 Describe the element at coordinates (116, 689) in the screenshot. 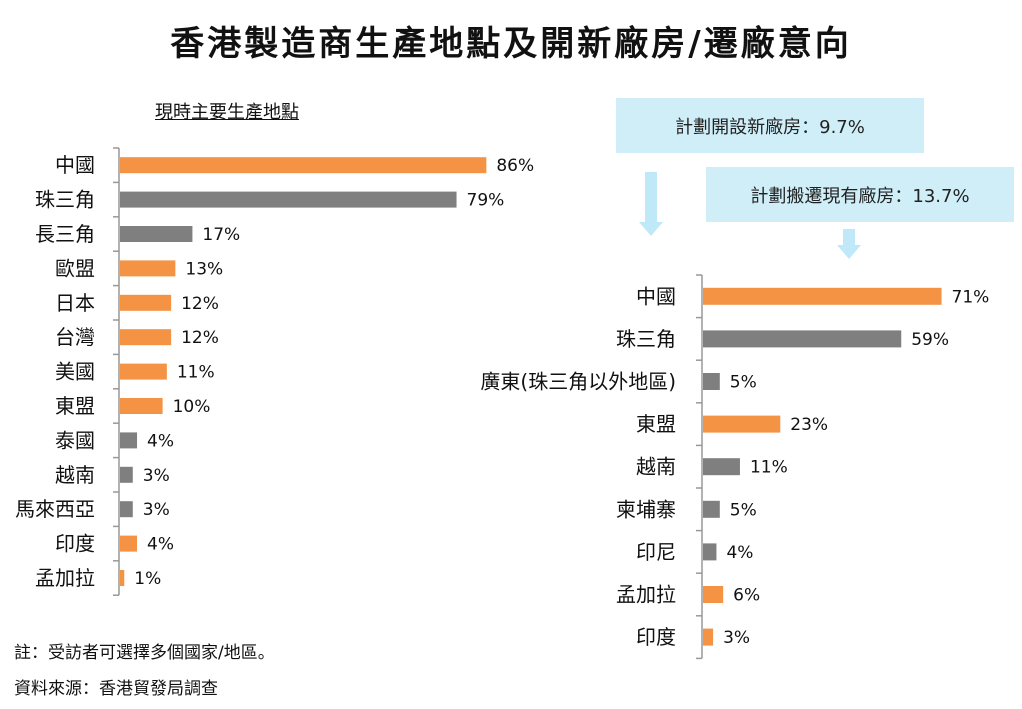

I see `source-note: 資料來源：香港貿發局調查` at that location.